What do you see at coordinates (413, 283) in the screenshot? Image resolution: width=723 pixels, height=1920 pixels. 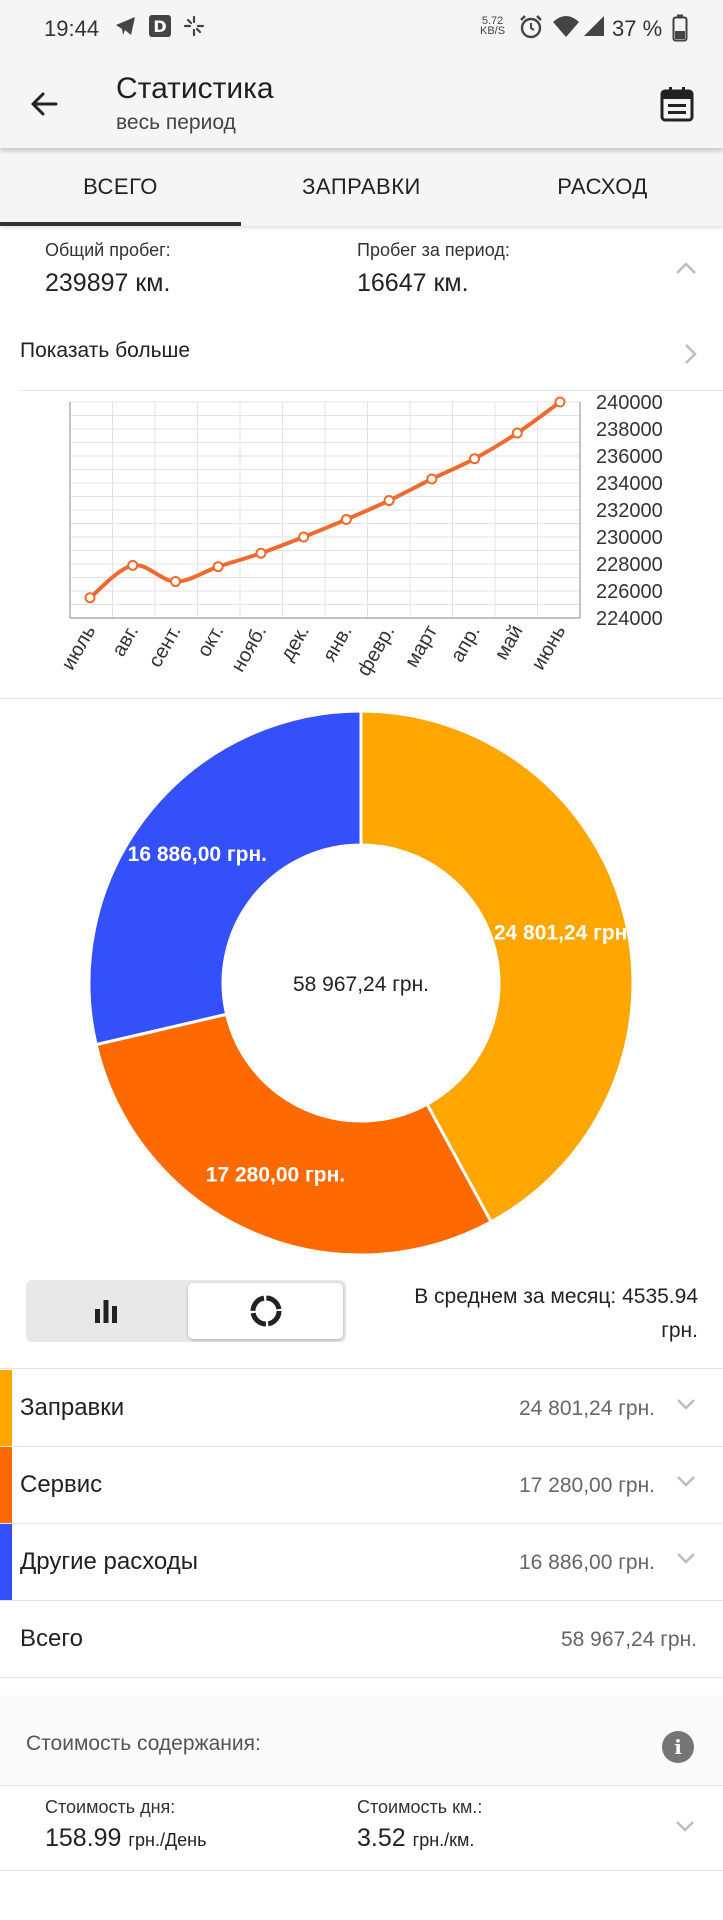 I see `period-mileage-value: 16647 км.` at bounding box center [413, 283].